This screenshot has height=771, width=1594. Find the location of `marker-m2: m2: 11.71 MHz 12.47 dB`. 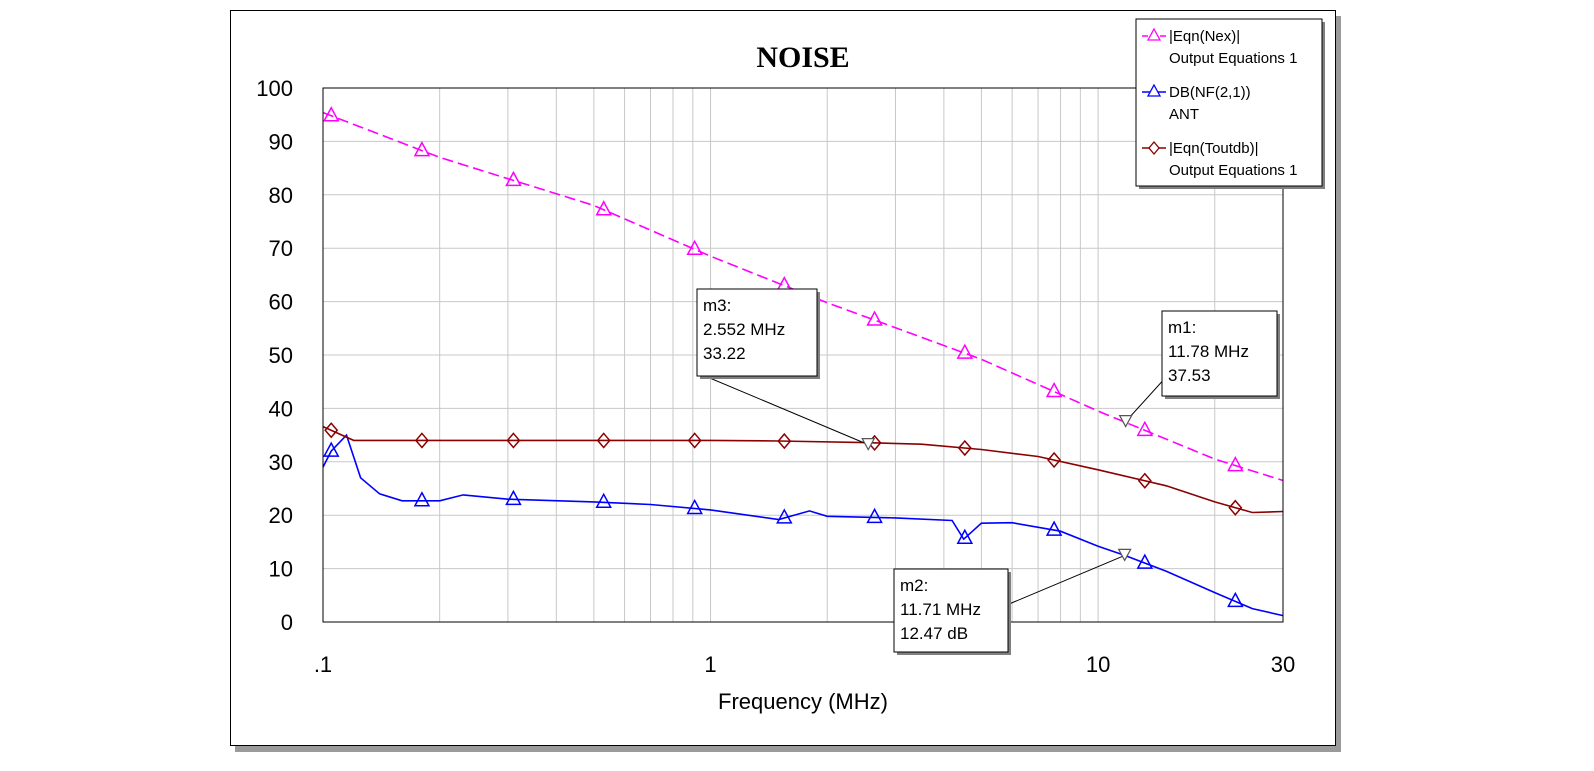

marker-m2: m2: 11.71 MHz 12.47 dB is located at coordinates (1012, 601).